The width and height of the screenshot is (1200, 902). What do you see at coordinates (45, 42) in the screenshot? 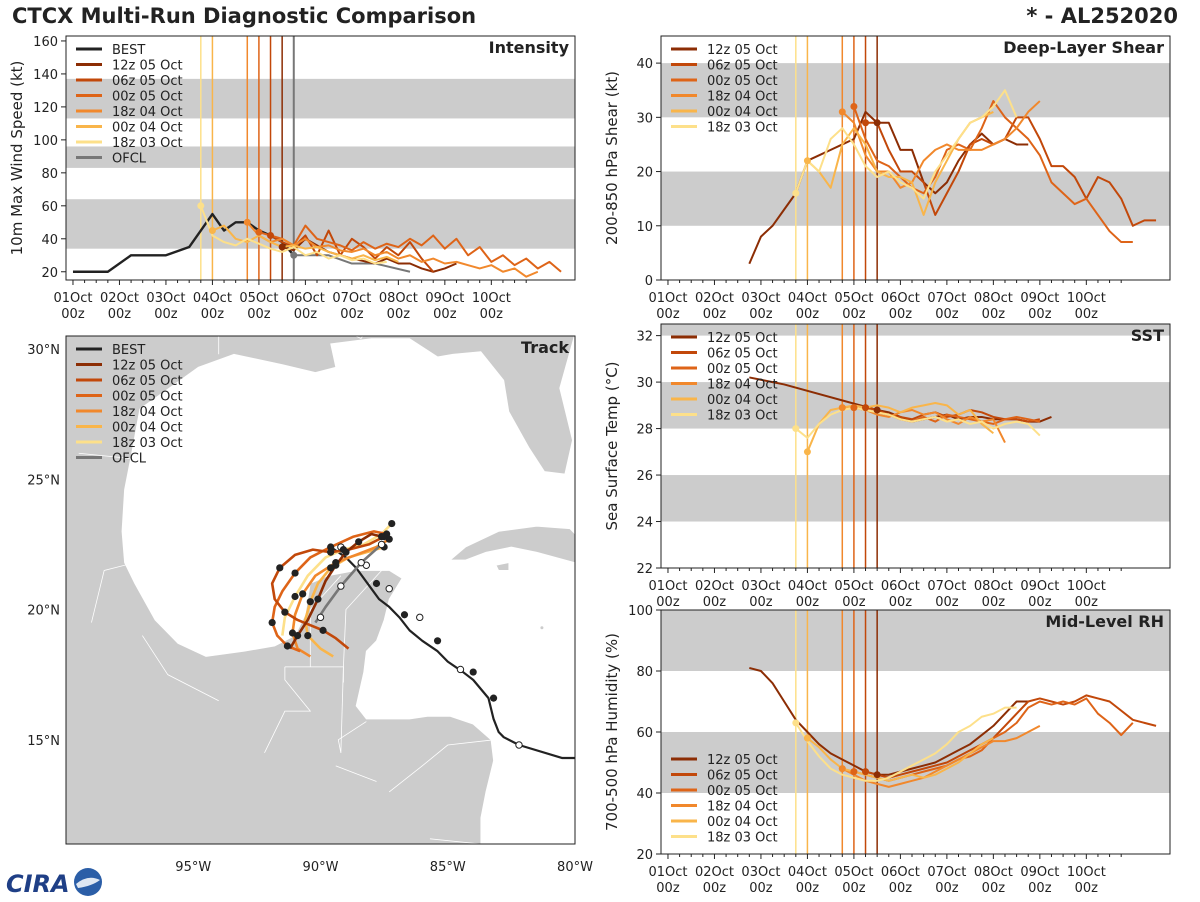
I see `intensity-ytick-label: 160` at bounding box center [45, 42].